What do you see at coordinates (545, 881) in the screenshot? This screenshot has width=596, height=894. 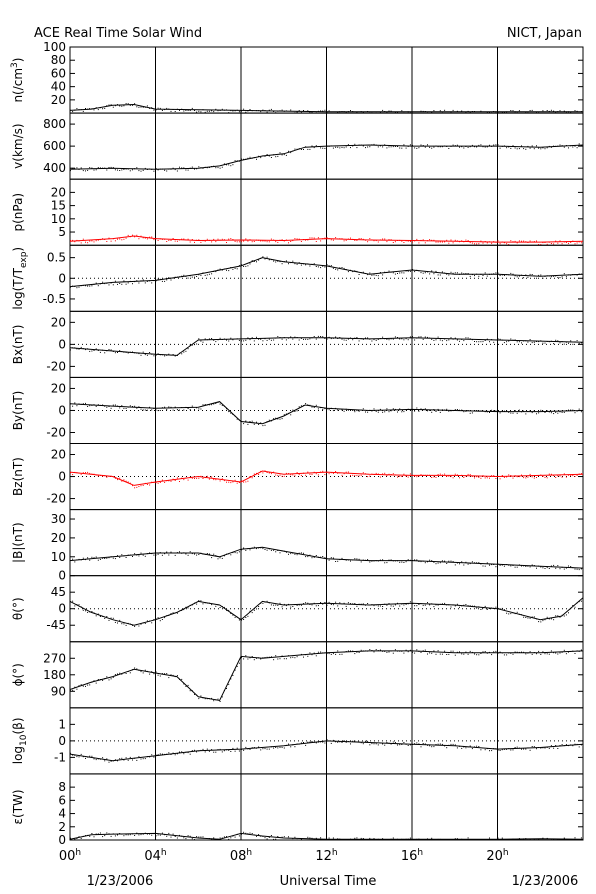 I see `footer-date-right: 1/23/2006` at bounding box center [545, 881].